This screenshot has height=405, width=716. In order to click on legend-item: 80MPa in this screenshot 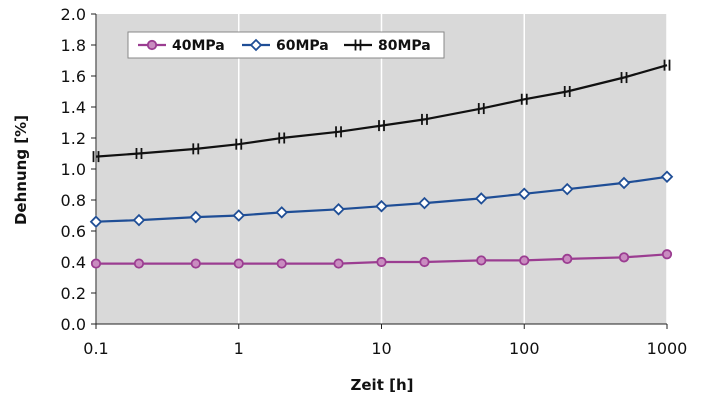, I will do `click(387, 46)`.